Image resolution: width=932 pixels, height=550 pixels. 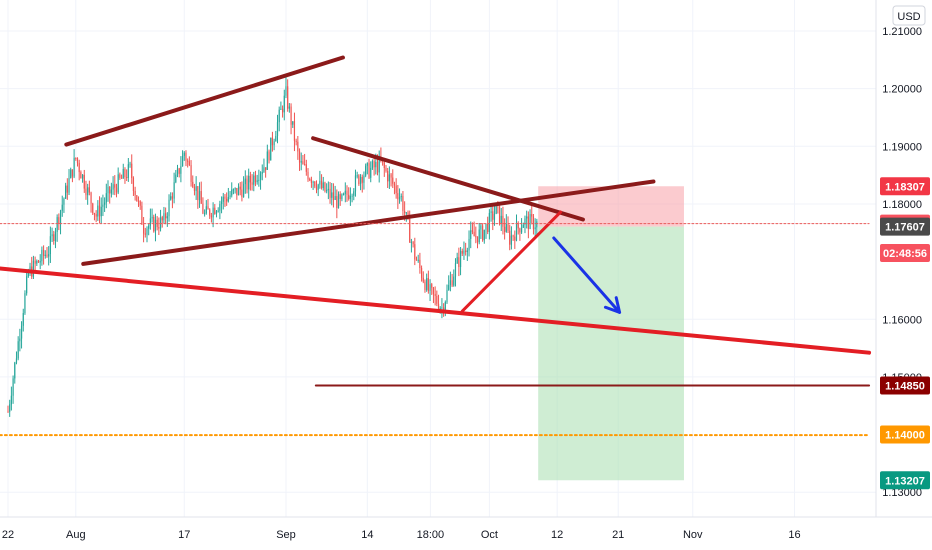 I want to click on time-tick-label: 17, so click(x=184, y=535).